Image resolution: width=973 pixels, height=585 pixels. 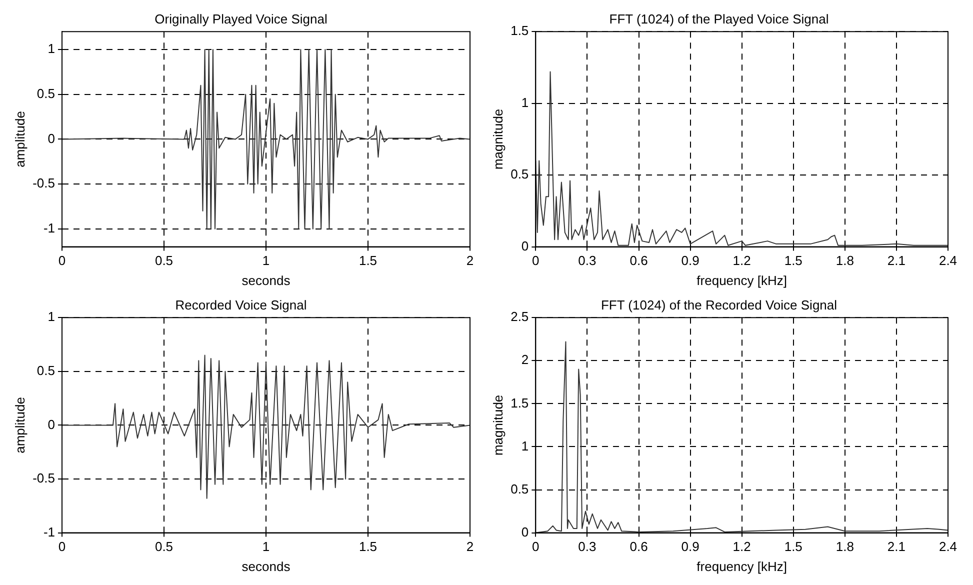 What do you see at coordinates (519, 316) in the screenshot?
I see `y-tick-label: 2.5` at bounding box center [519, 316].